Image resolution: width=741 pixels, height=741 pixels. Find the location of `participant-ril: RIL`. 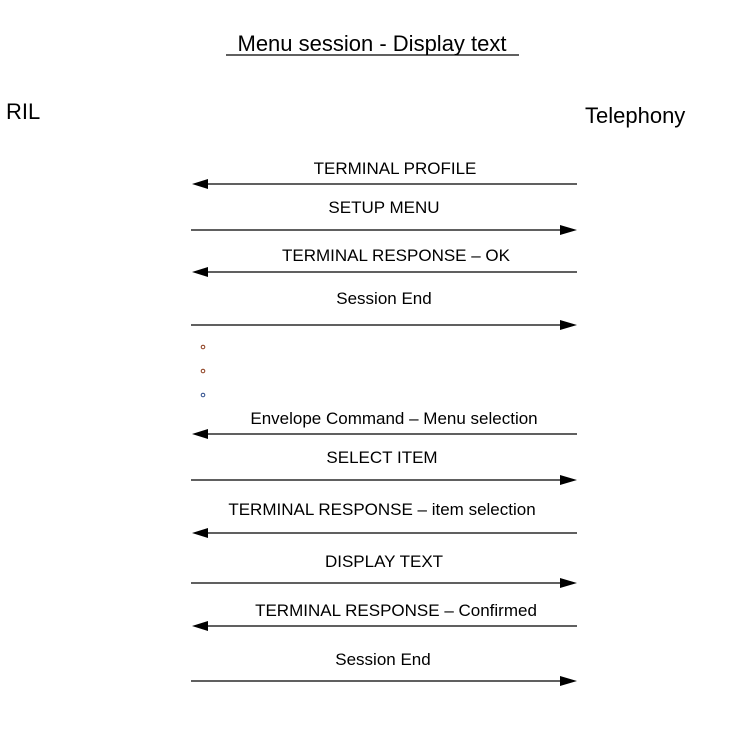

participant-ril: RIL is located at coordinates (23, 111).